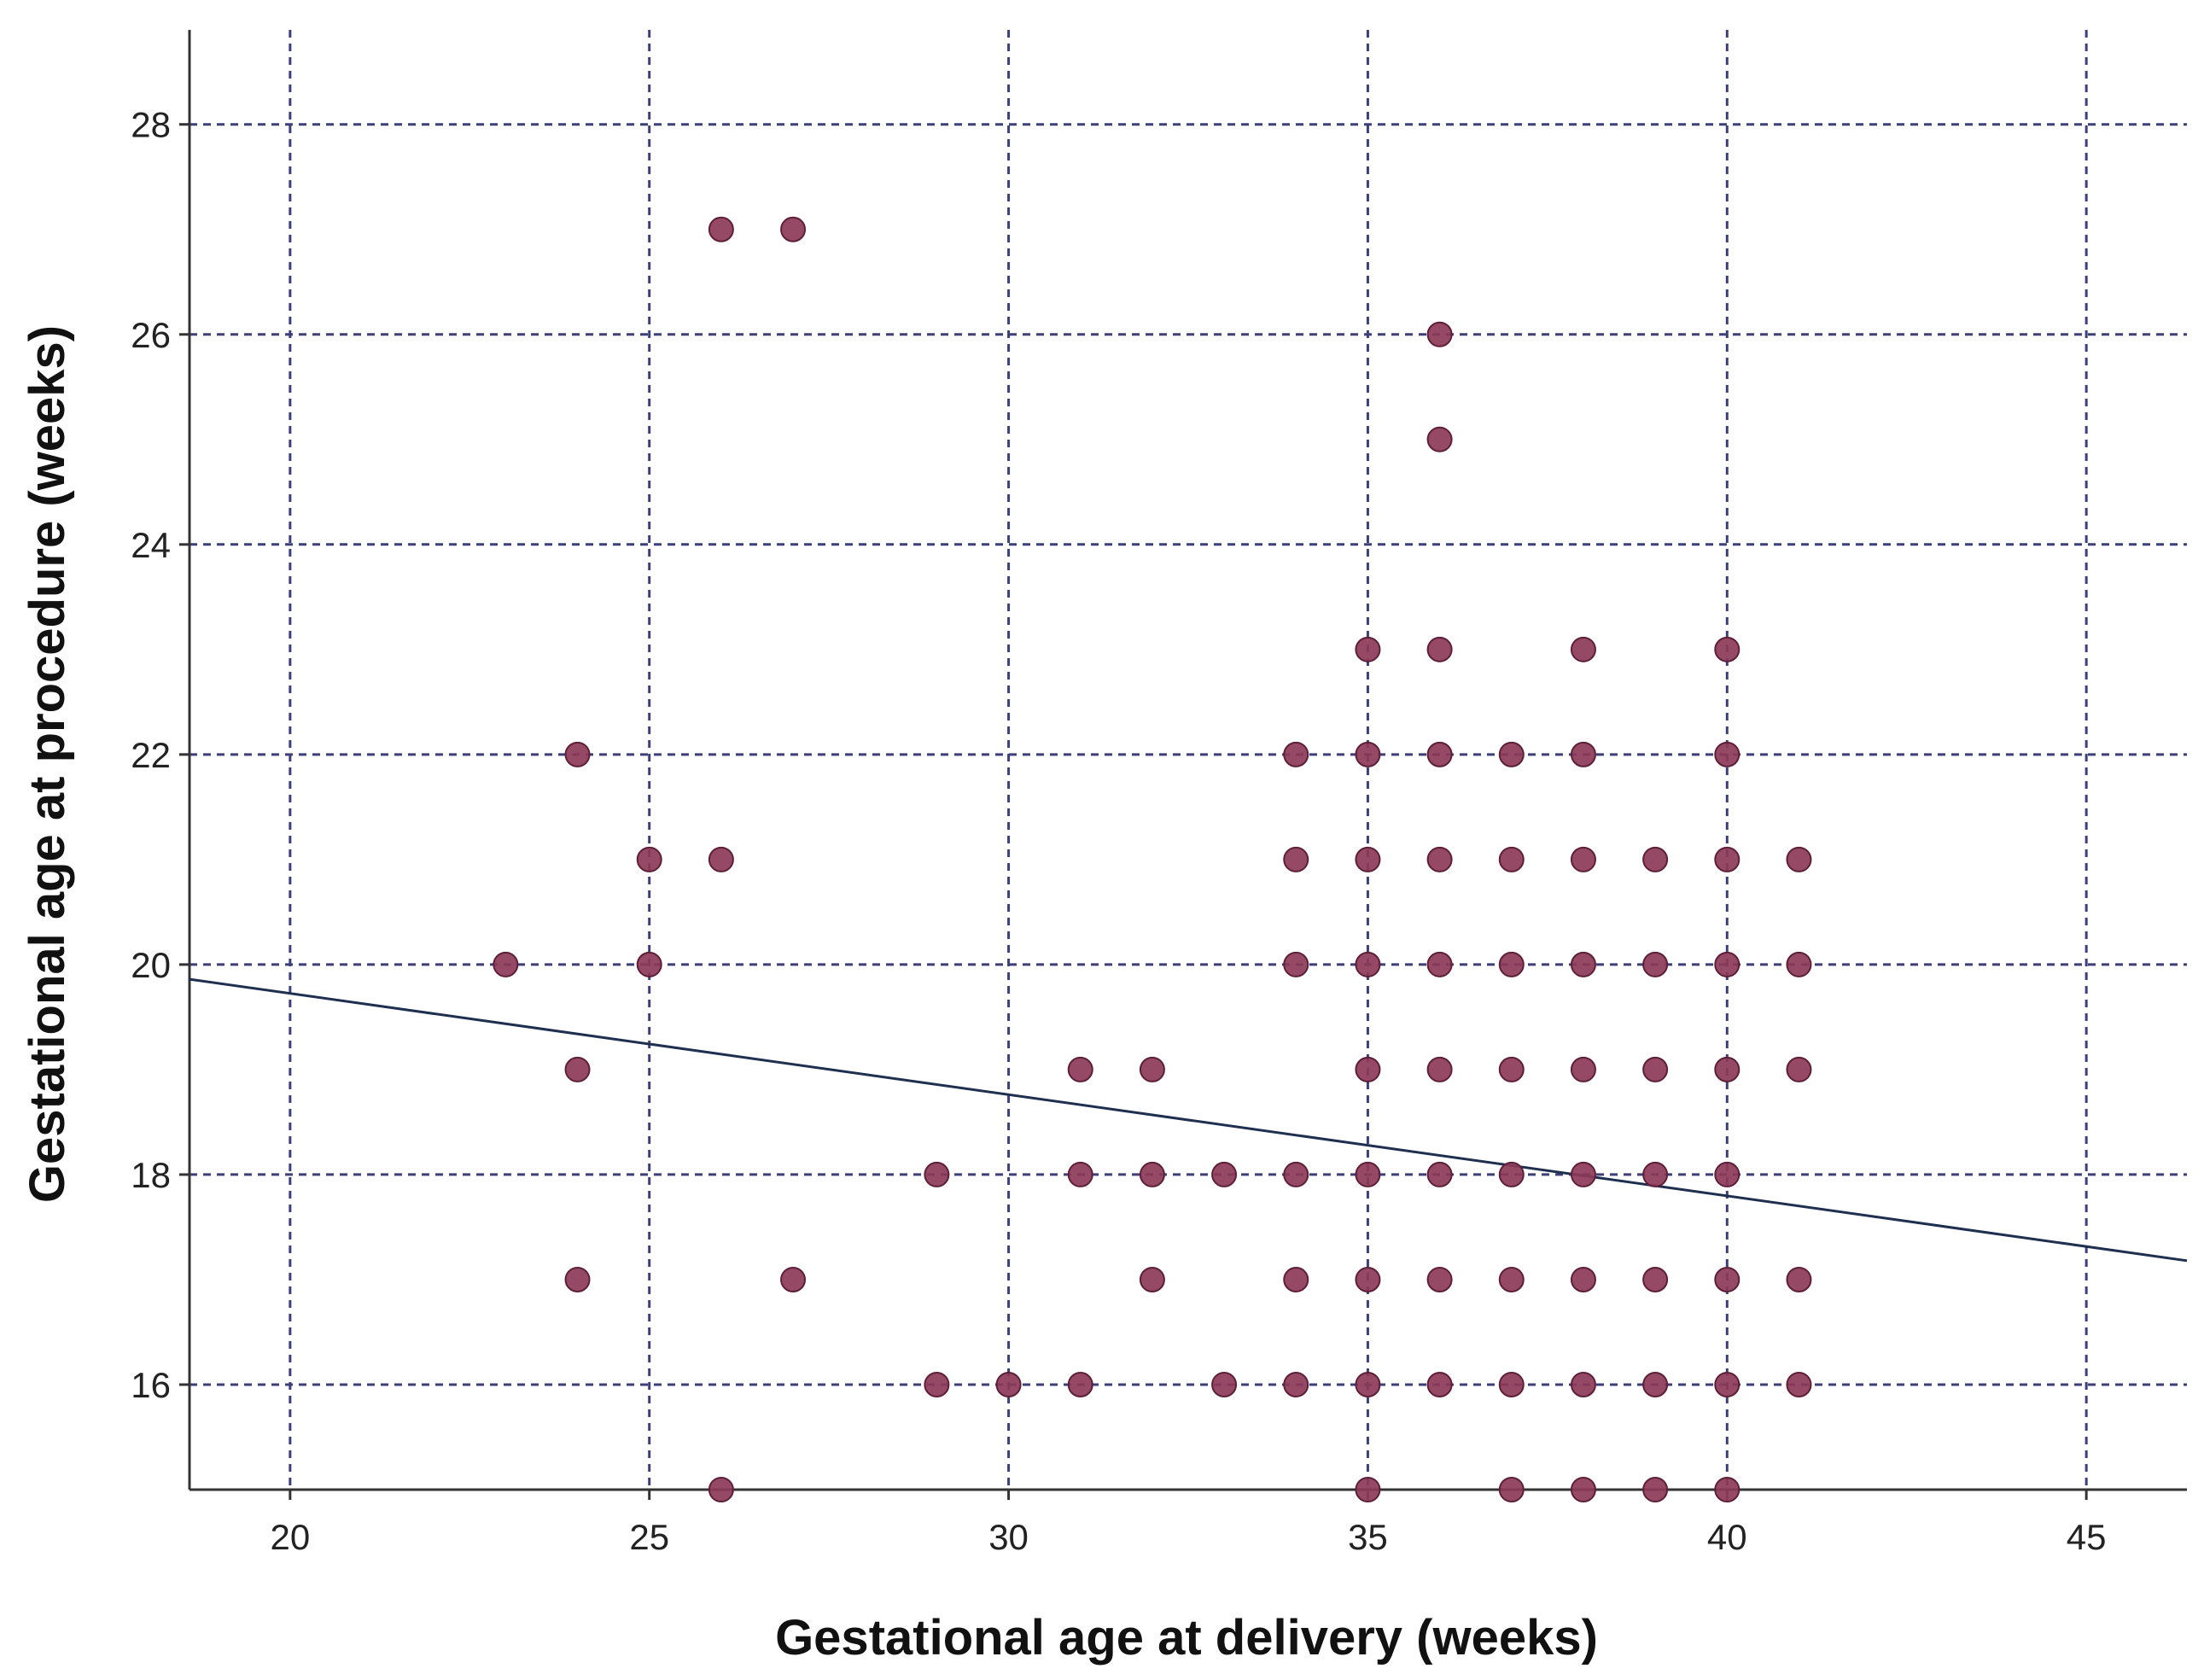  What do you see at coordinates (151, 335) in the screenshot?
I see `y-tick-label: 26` at bounding box center [151, 335].